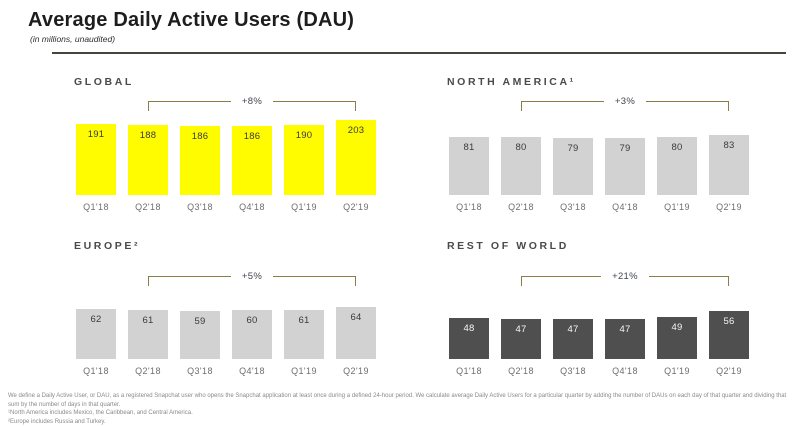 Image resolution: width=800 pixels, height=426 pixels. Describe the element at coordinates (511, 82) in the screenshot. I see `chart-title-north-america: NORTH AMERICA¹` at that location.